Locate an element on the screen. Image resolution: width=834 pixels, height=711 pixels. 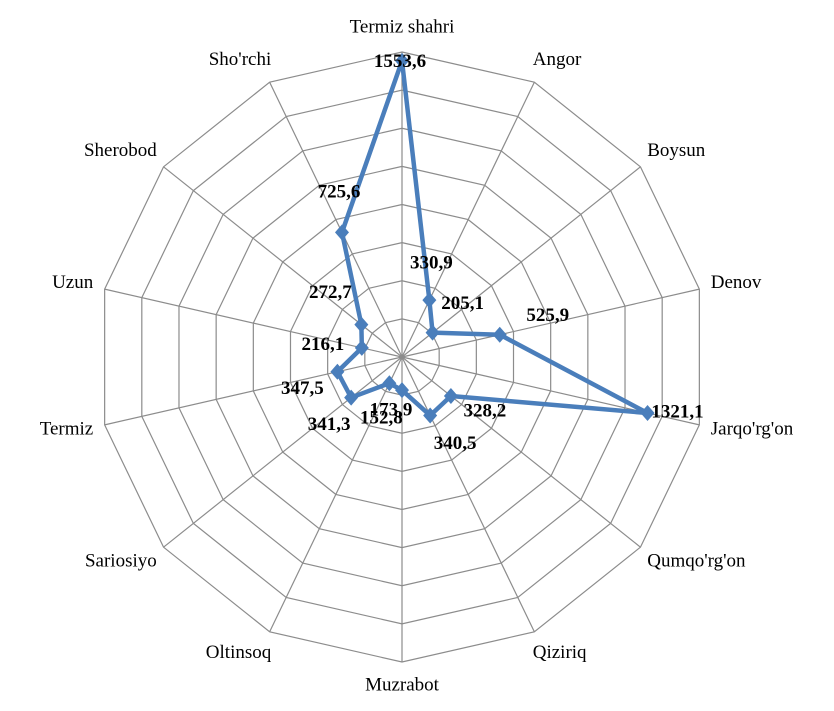
value-label: 152,8 is located at coordinates (381, 418).